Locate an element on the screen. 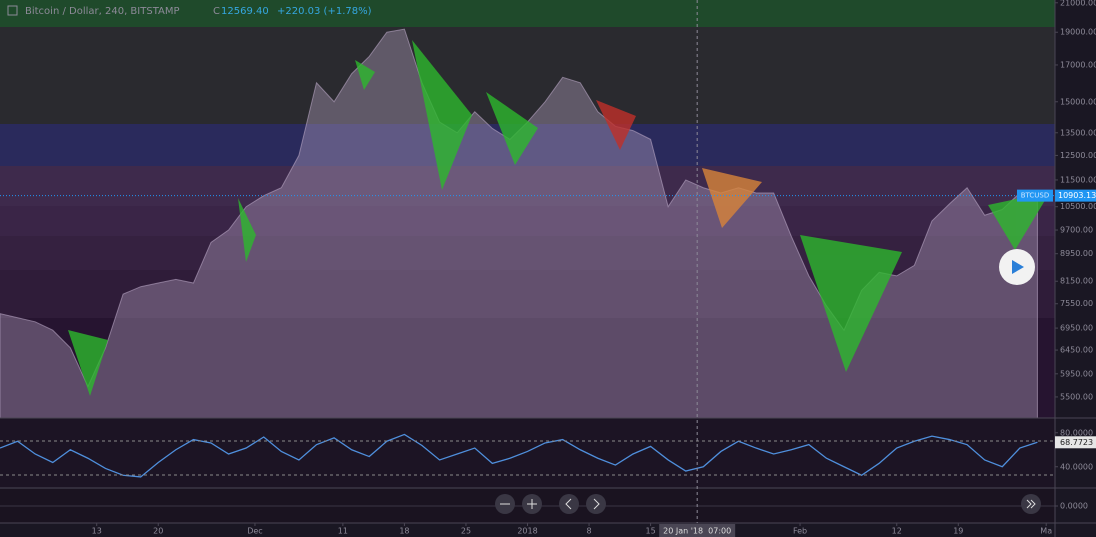 The image size is (1096, 537). x-tick-label: 15 is located at coordinates (650, 531).